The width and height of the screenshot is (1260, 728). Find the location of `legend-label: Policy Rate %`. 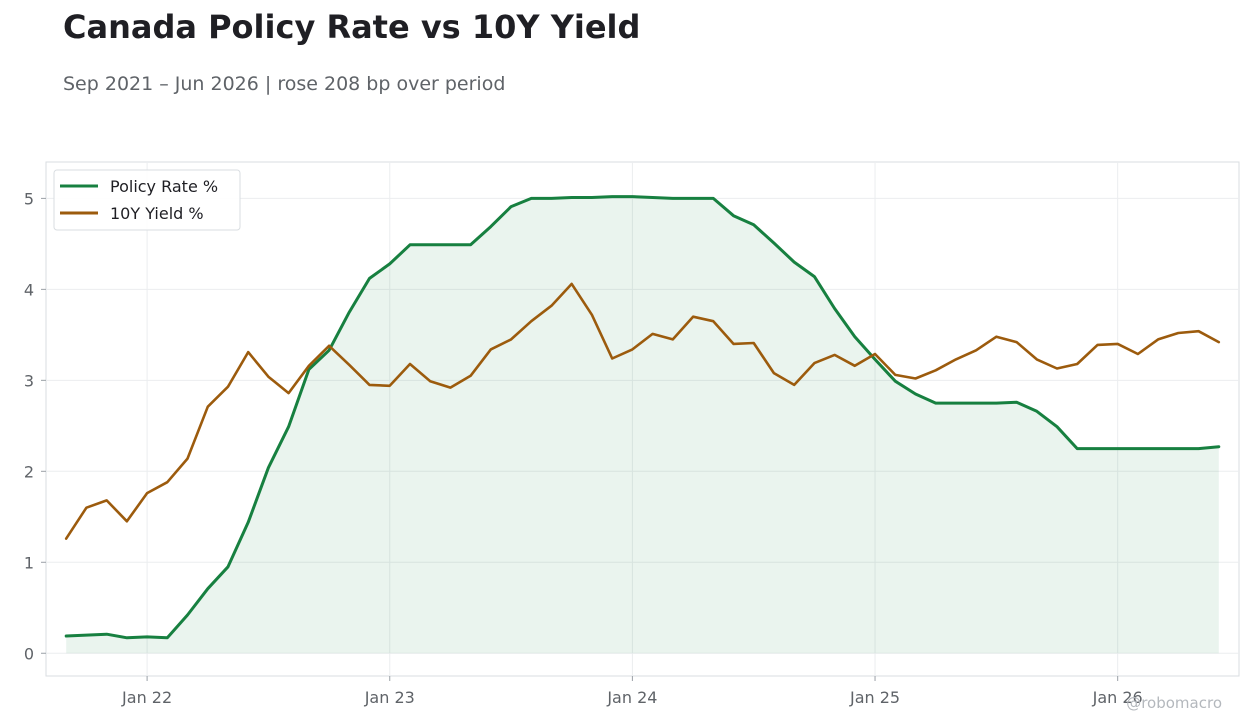

legend-label: Policy Rate % is located at coordinates (164, 186).